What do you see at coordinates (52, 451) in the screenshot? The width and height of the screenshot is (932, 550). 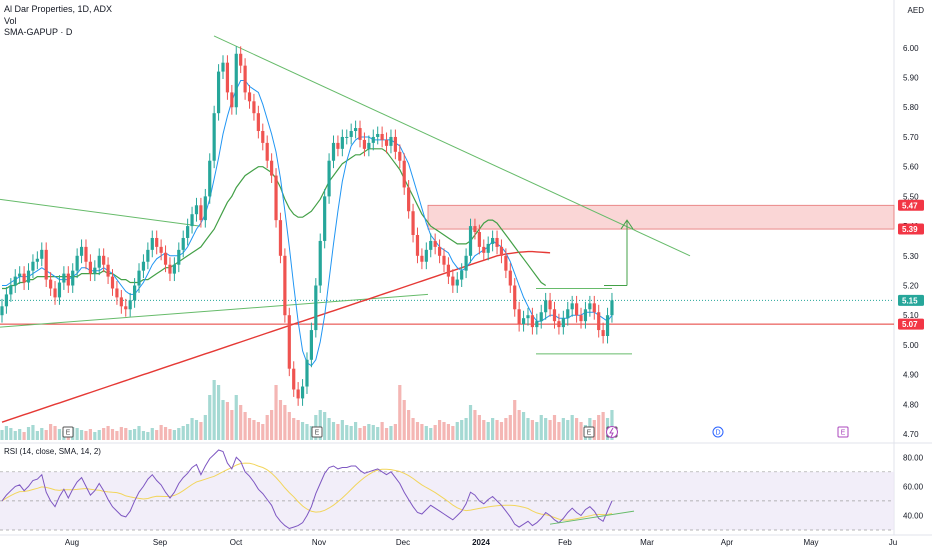 I see `rsi-legend: RSI (14, close, SMA, 14, 2)` at bounding box center [52, 451].